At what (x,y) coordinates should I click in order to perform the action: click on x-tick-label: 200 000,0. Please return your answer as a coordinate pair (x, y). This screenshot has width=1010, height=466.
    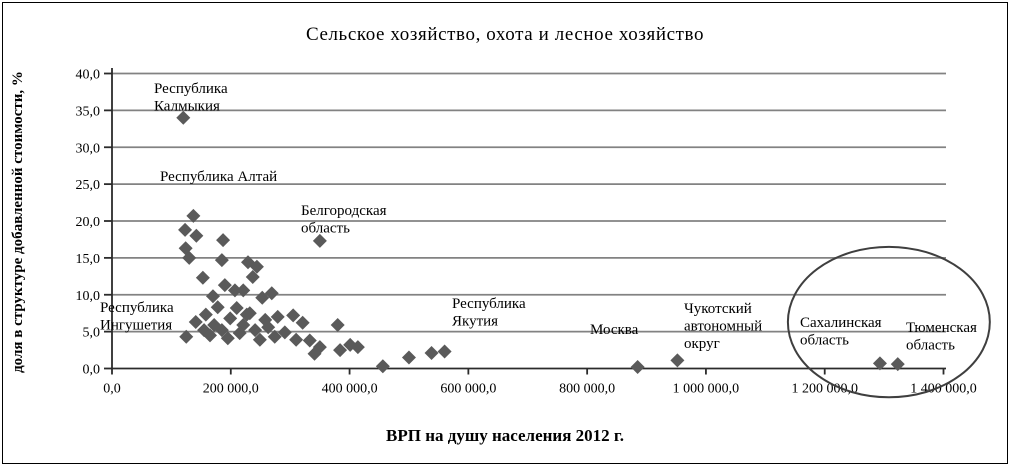
    Looking at the image, I should click on (231, 389).